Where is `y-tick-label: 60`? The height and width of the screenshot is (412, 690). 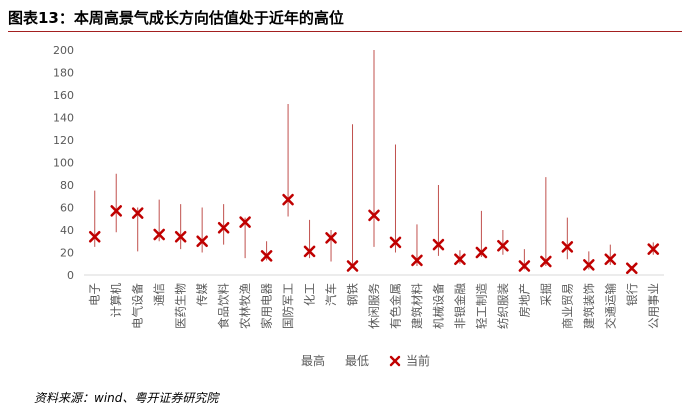
y-tick-label: 60 is located at coordinates (67, 208).